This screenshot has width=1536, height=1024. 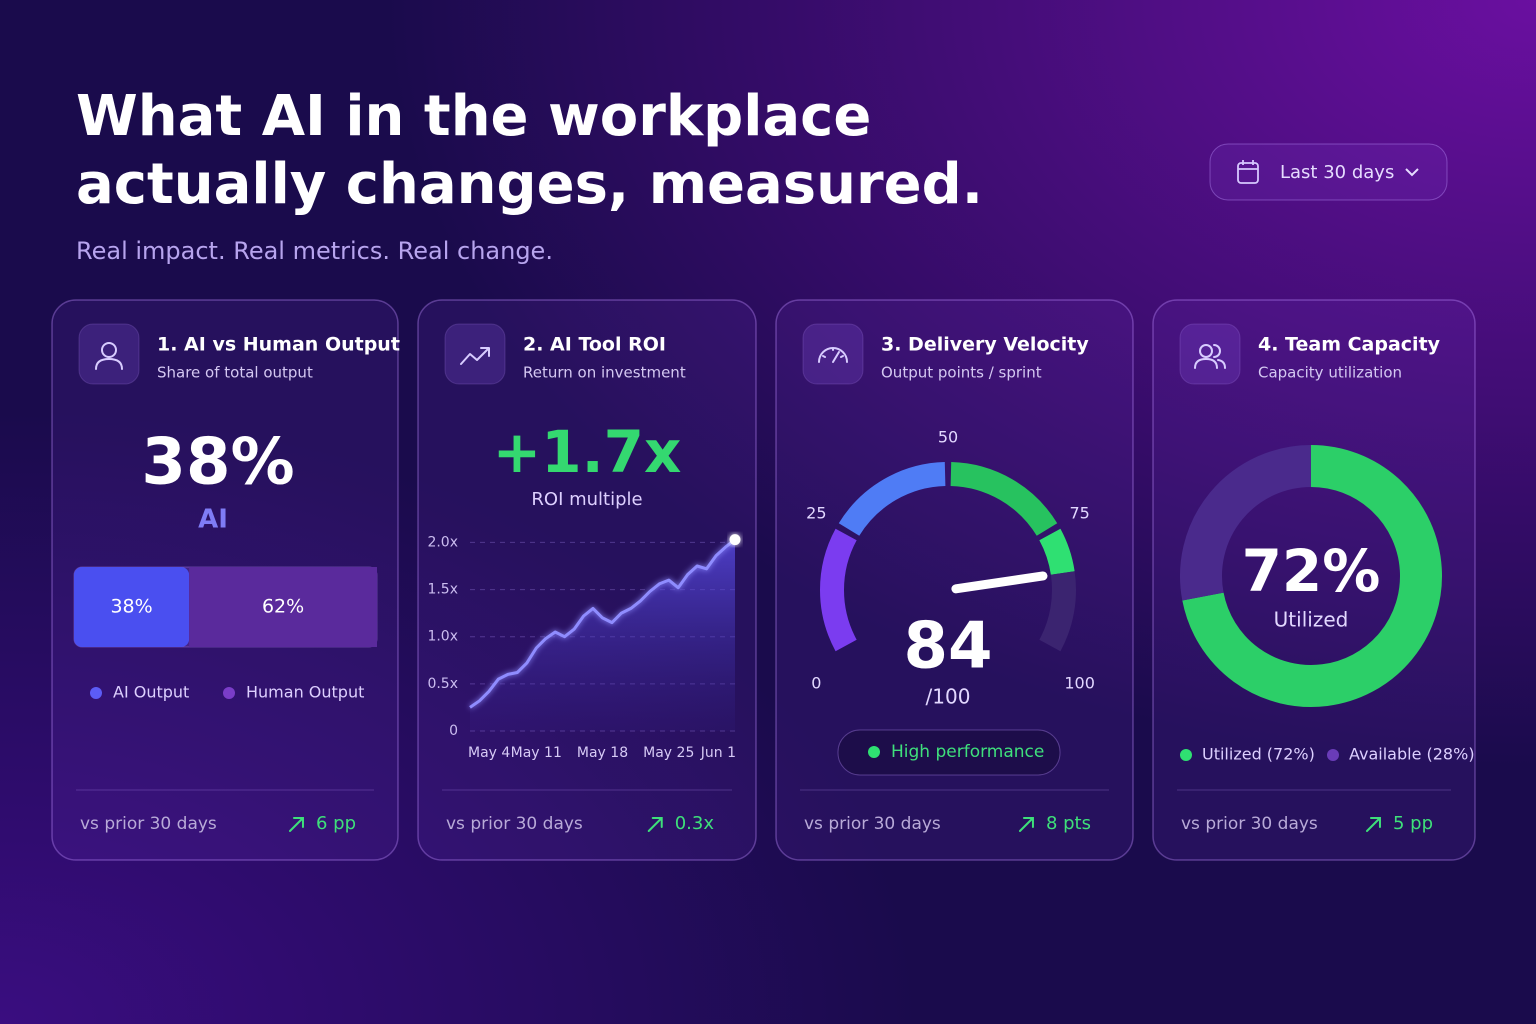 I want to click on legend-label: AI Output, so click(x=151, y=692).